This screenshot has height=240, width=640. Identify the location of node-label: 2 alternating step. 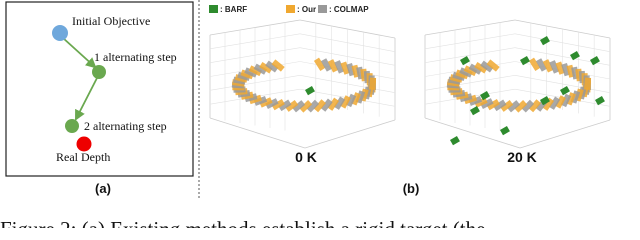
(125, 126).